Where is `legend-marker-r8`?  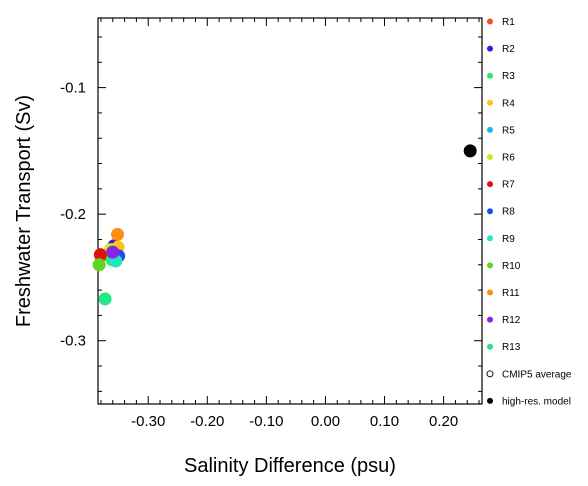
legend-marker-r8 is located at coordinates (490, 211).